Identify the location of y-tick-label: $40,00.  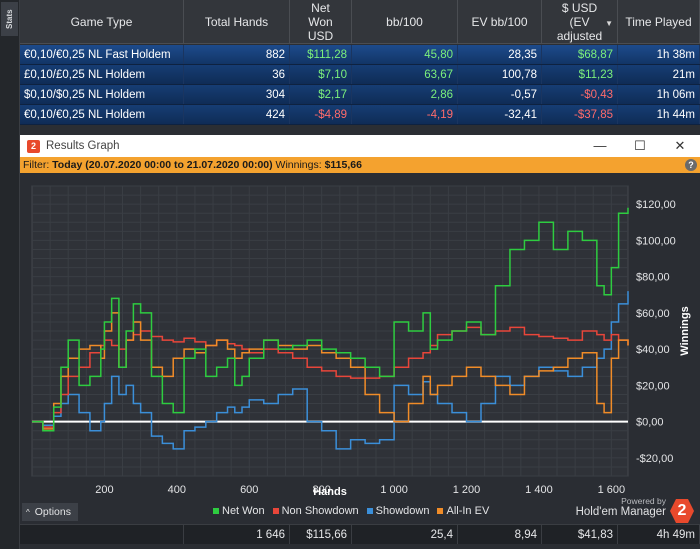
(653, 350).